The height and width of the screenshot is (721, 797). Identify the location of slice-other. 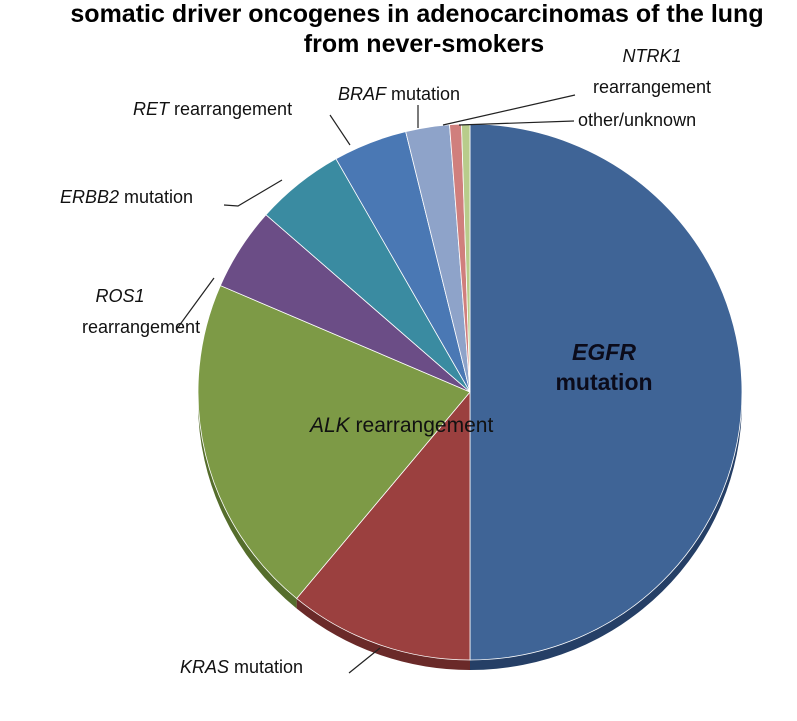
(466, 258).